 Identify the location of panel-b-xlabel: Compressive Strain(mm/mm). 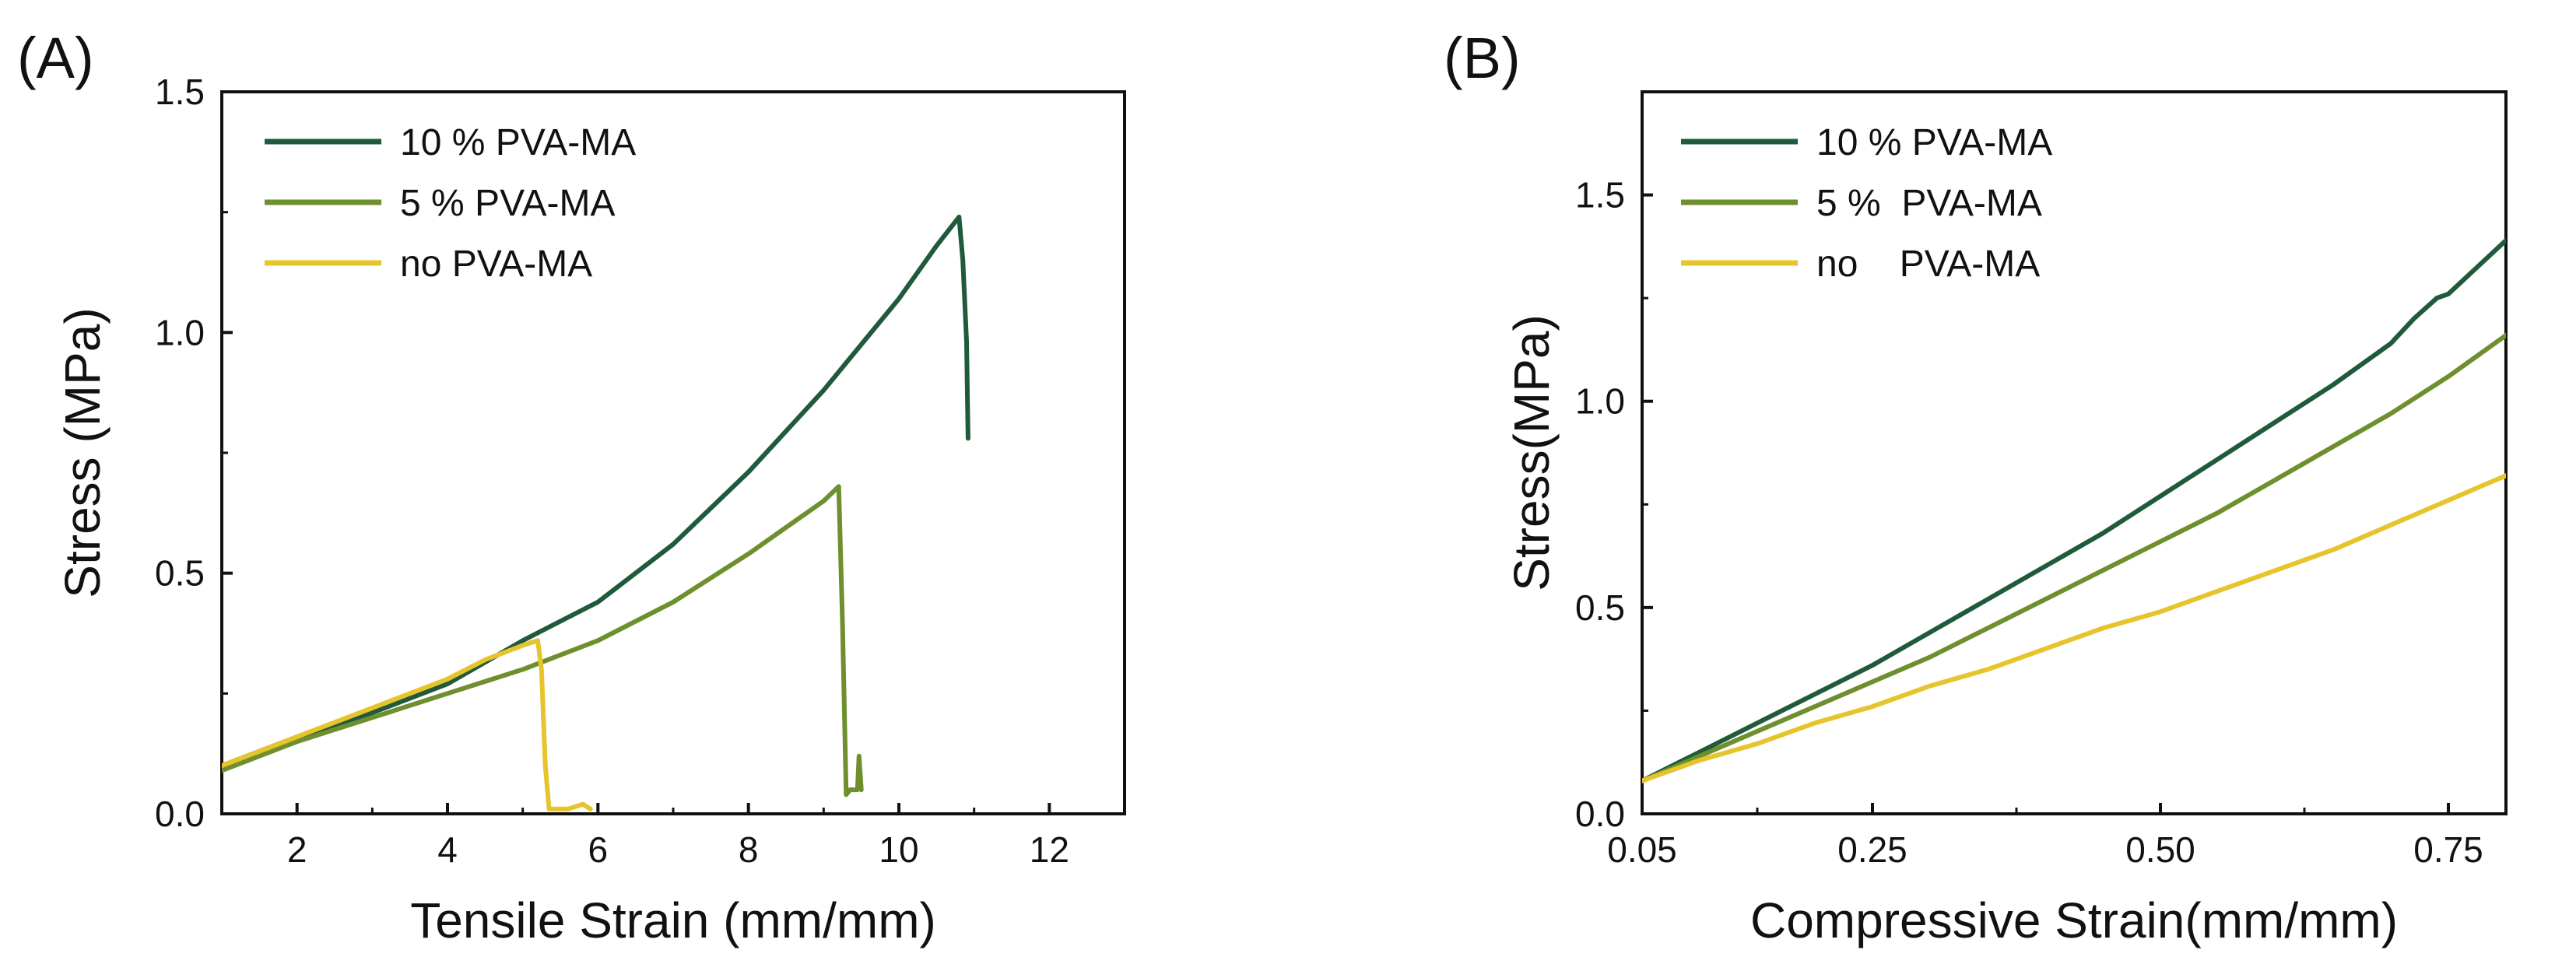
(2074, 920).